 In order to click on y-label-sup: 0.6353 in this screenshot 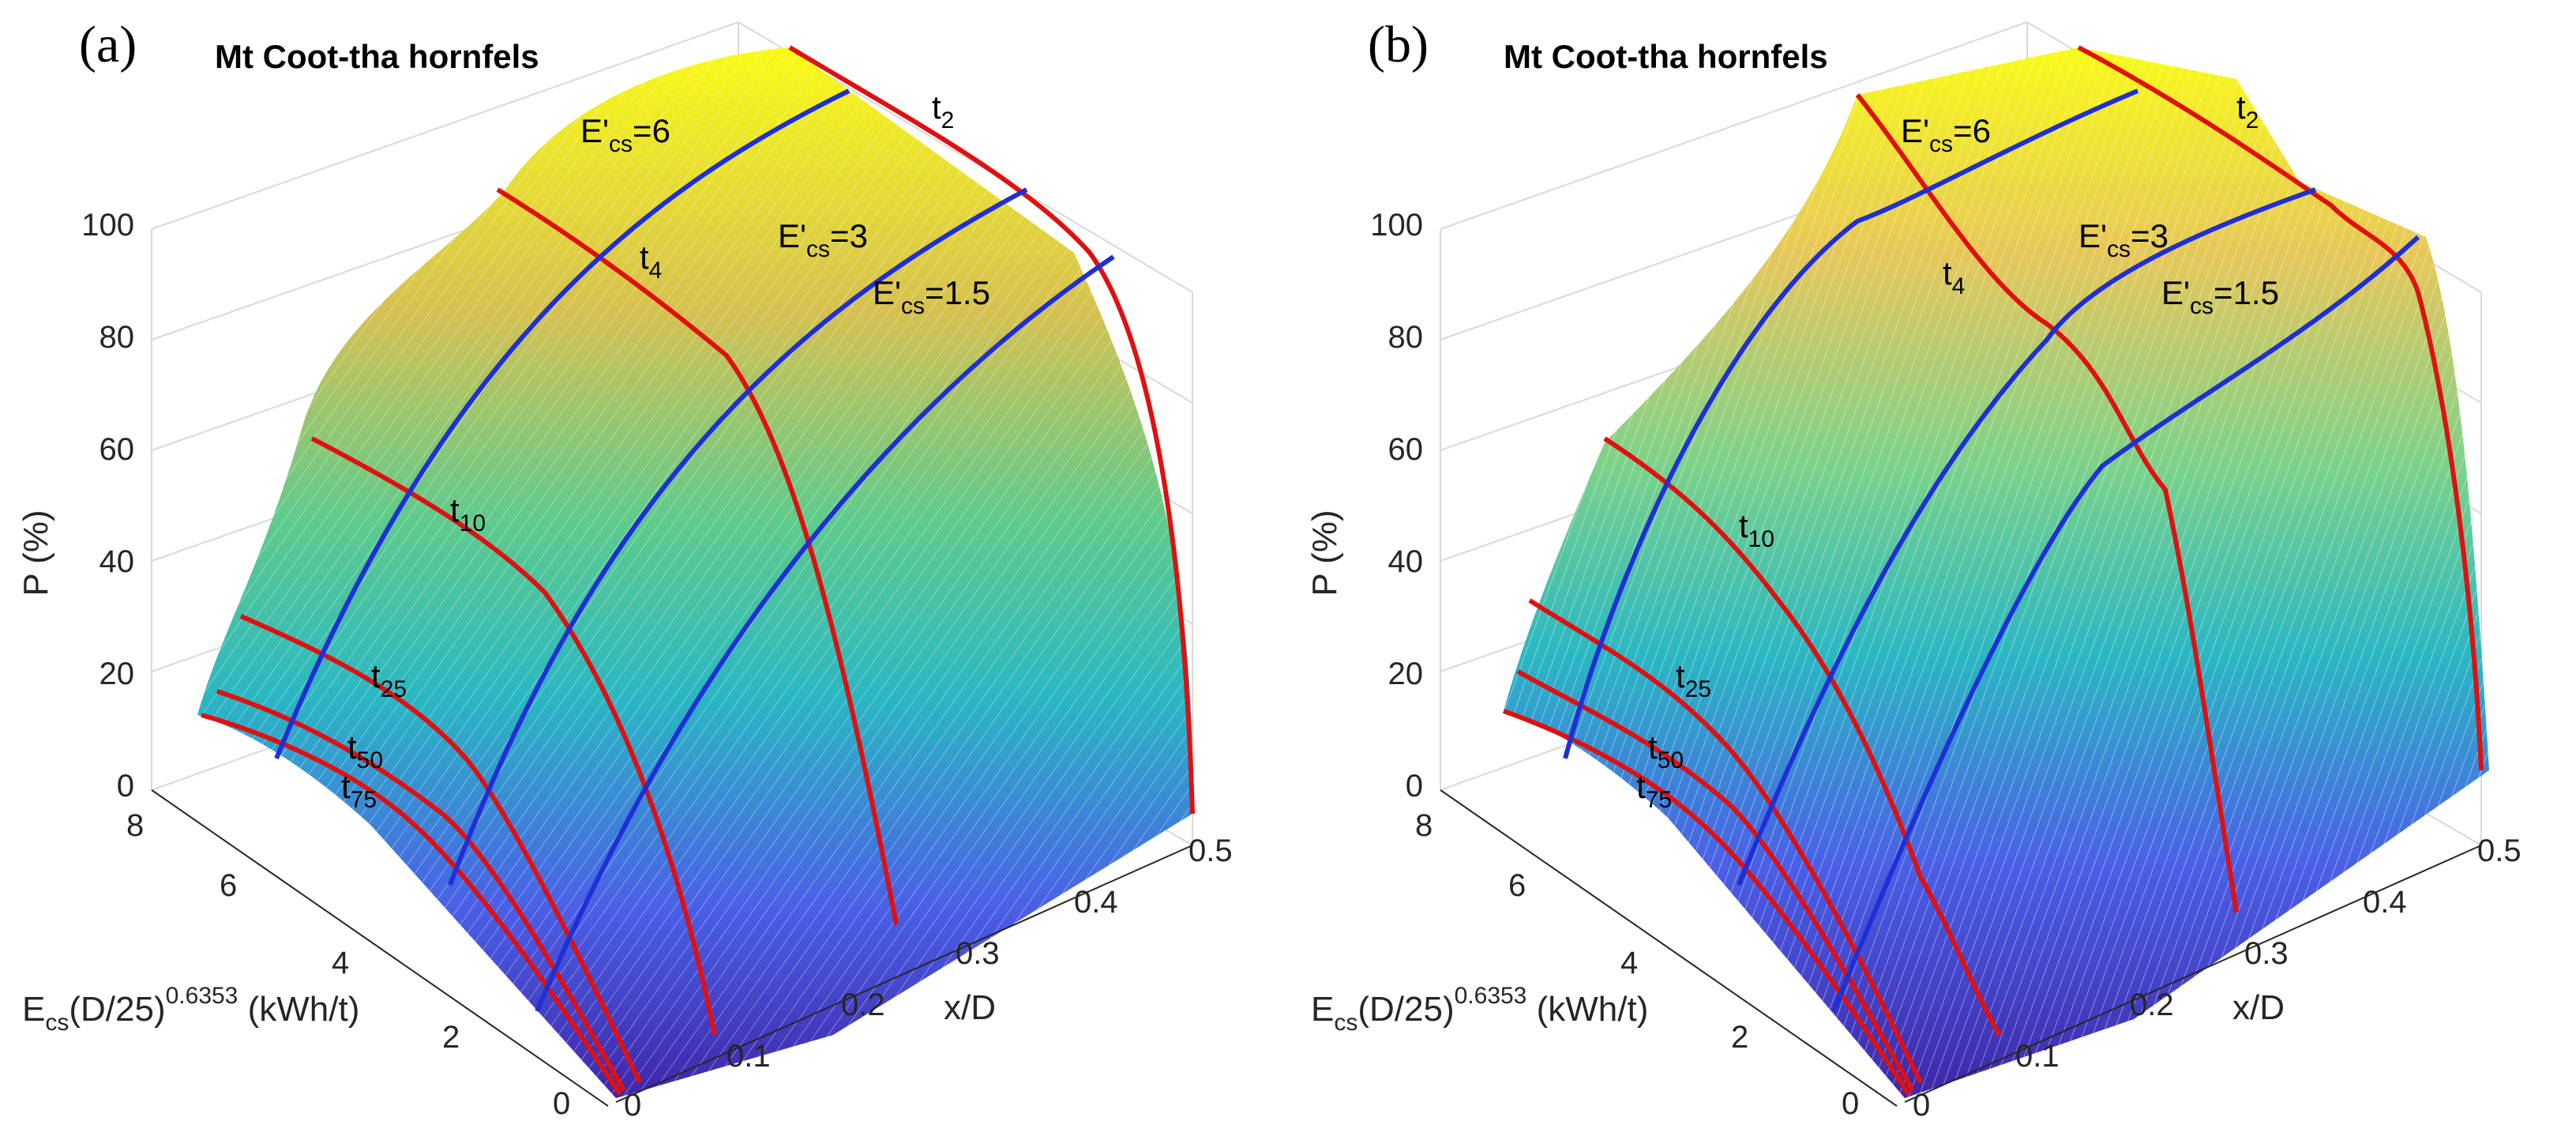, I will do `click(1491, 996)`.